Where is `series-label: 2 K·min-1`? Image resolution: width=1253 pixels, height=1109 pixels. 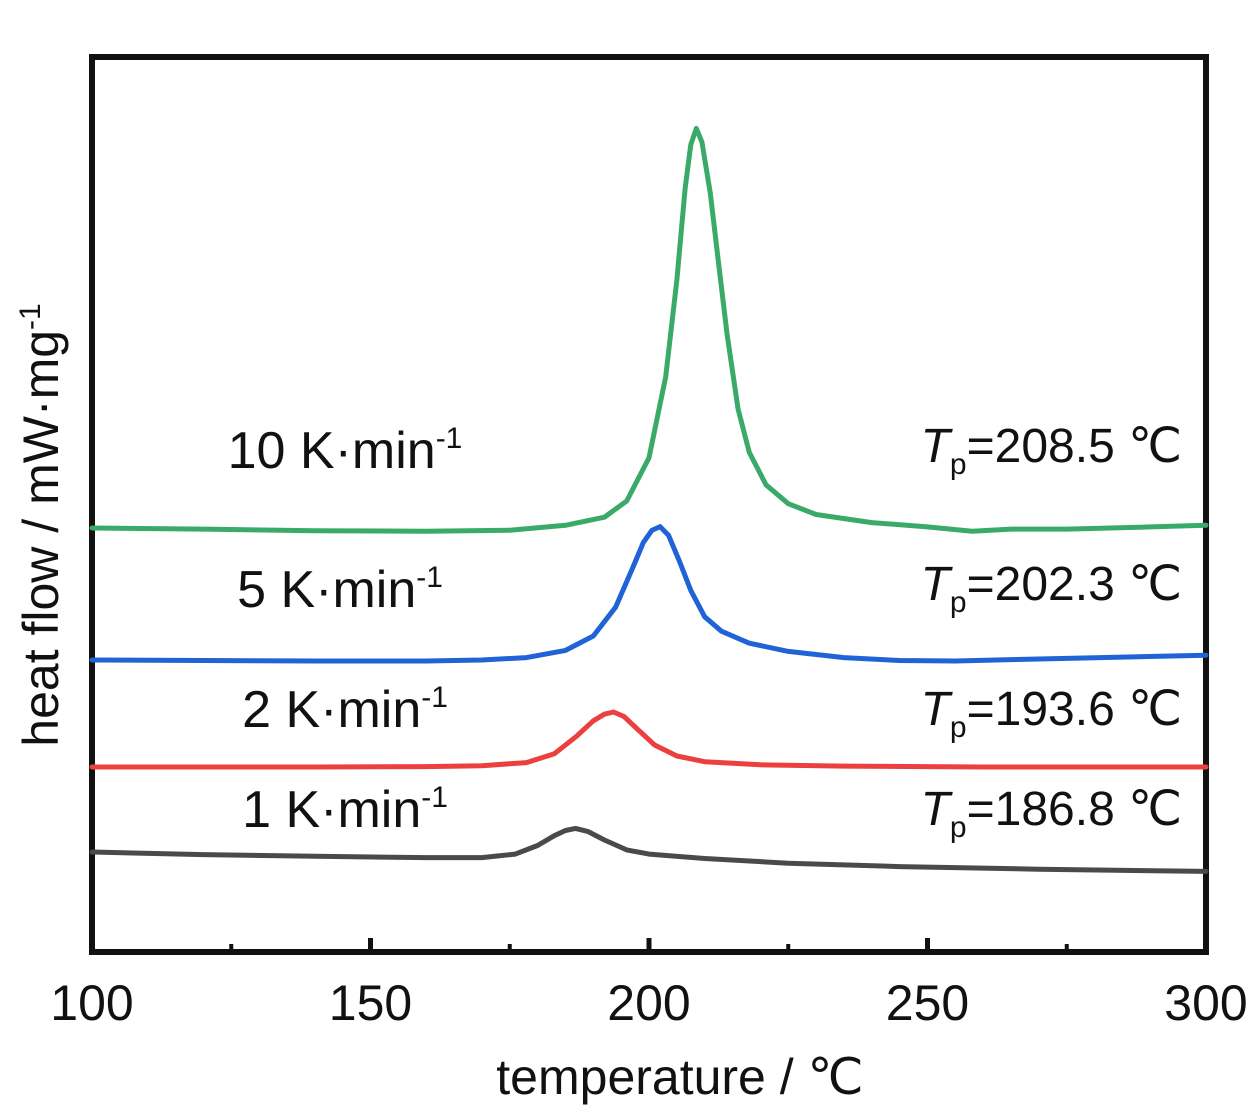 series-label: 2 K·min-1 is located at coordinates (345, 710).